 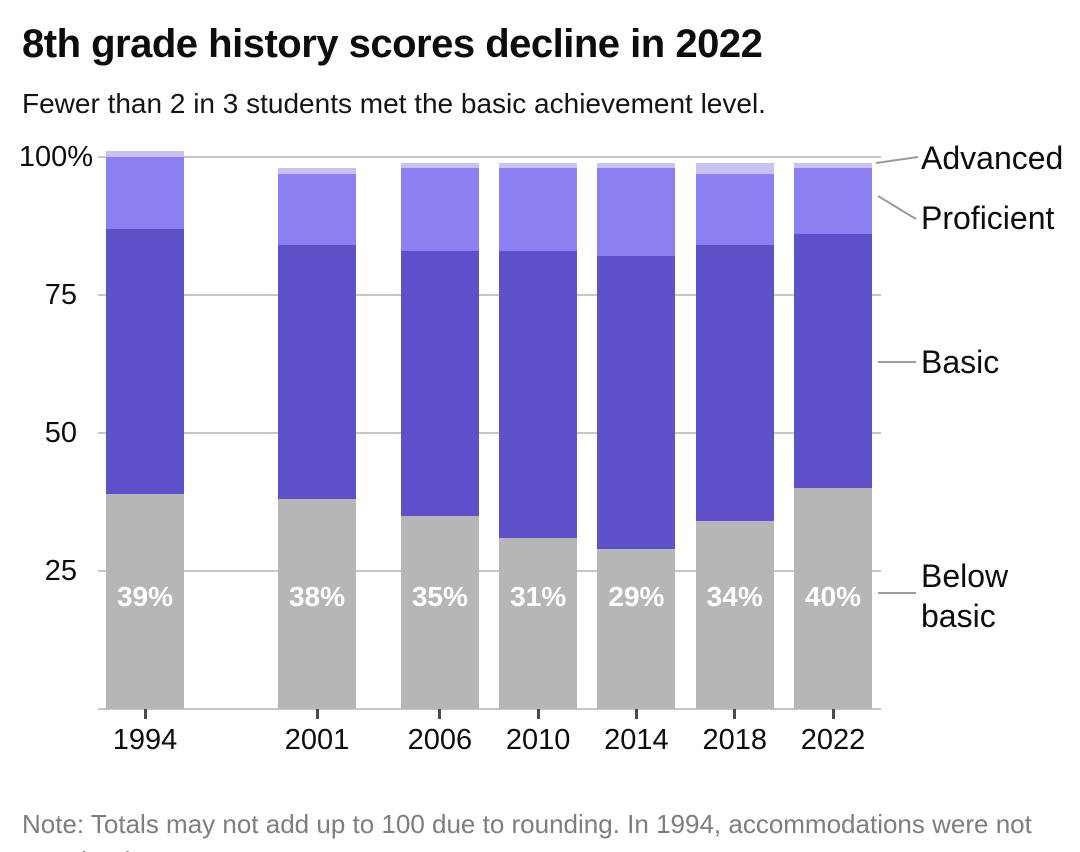 I want to click on bar-segment-1994-below-basic, so click(x=145, y=601).